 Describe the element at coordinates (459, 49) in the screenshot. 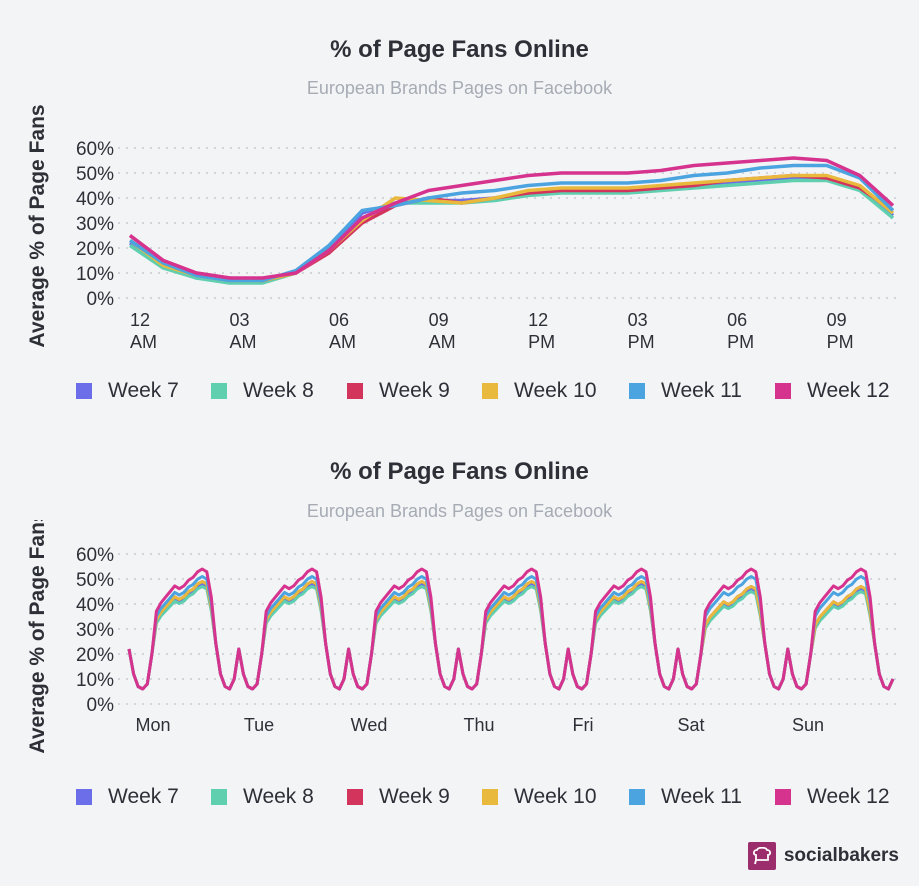

I see `chart-title-1: % of Page Fans Online` at that location.